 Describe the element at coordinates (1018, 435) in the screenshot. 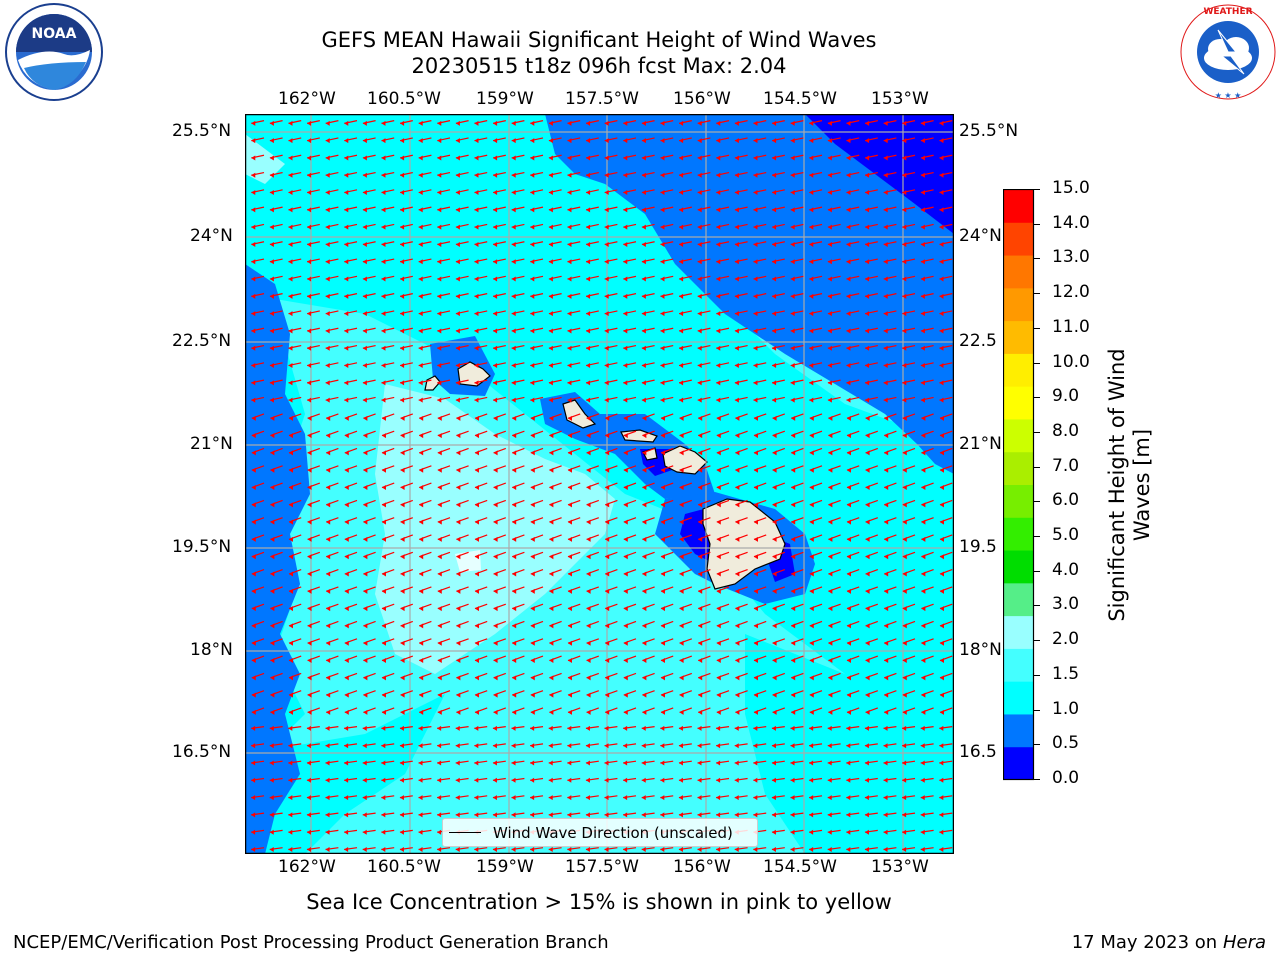

I see `colorbar-segment` at that location.